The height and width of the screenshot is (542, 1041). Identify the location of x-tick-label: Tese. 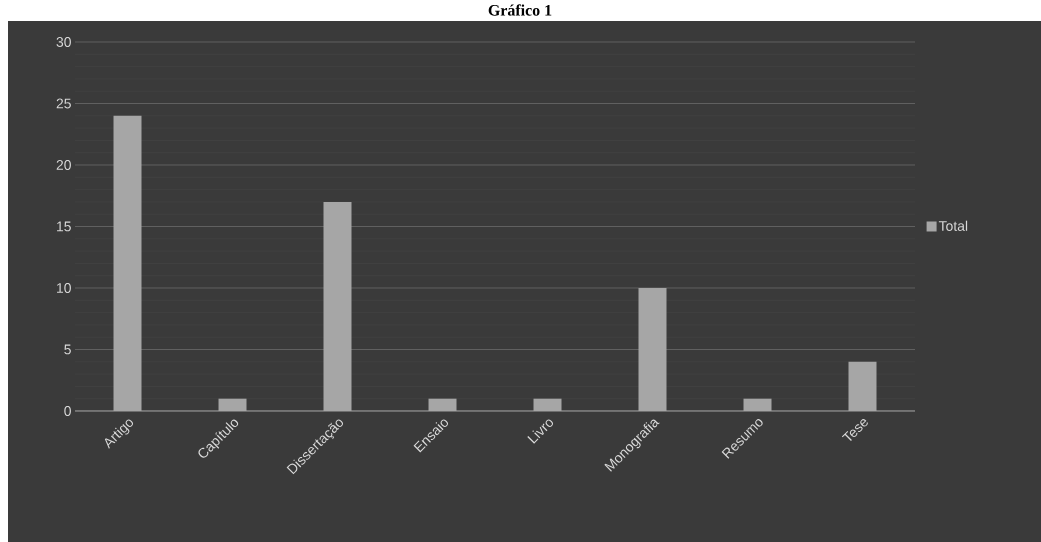
(854, 430).